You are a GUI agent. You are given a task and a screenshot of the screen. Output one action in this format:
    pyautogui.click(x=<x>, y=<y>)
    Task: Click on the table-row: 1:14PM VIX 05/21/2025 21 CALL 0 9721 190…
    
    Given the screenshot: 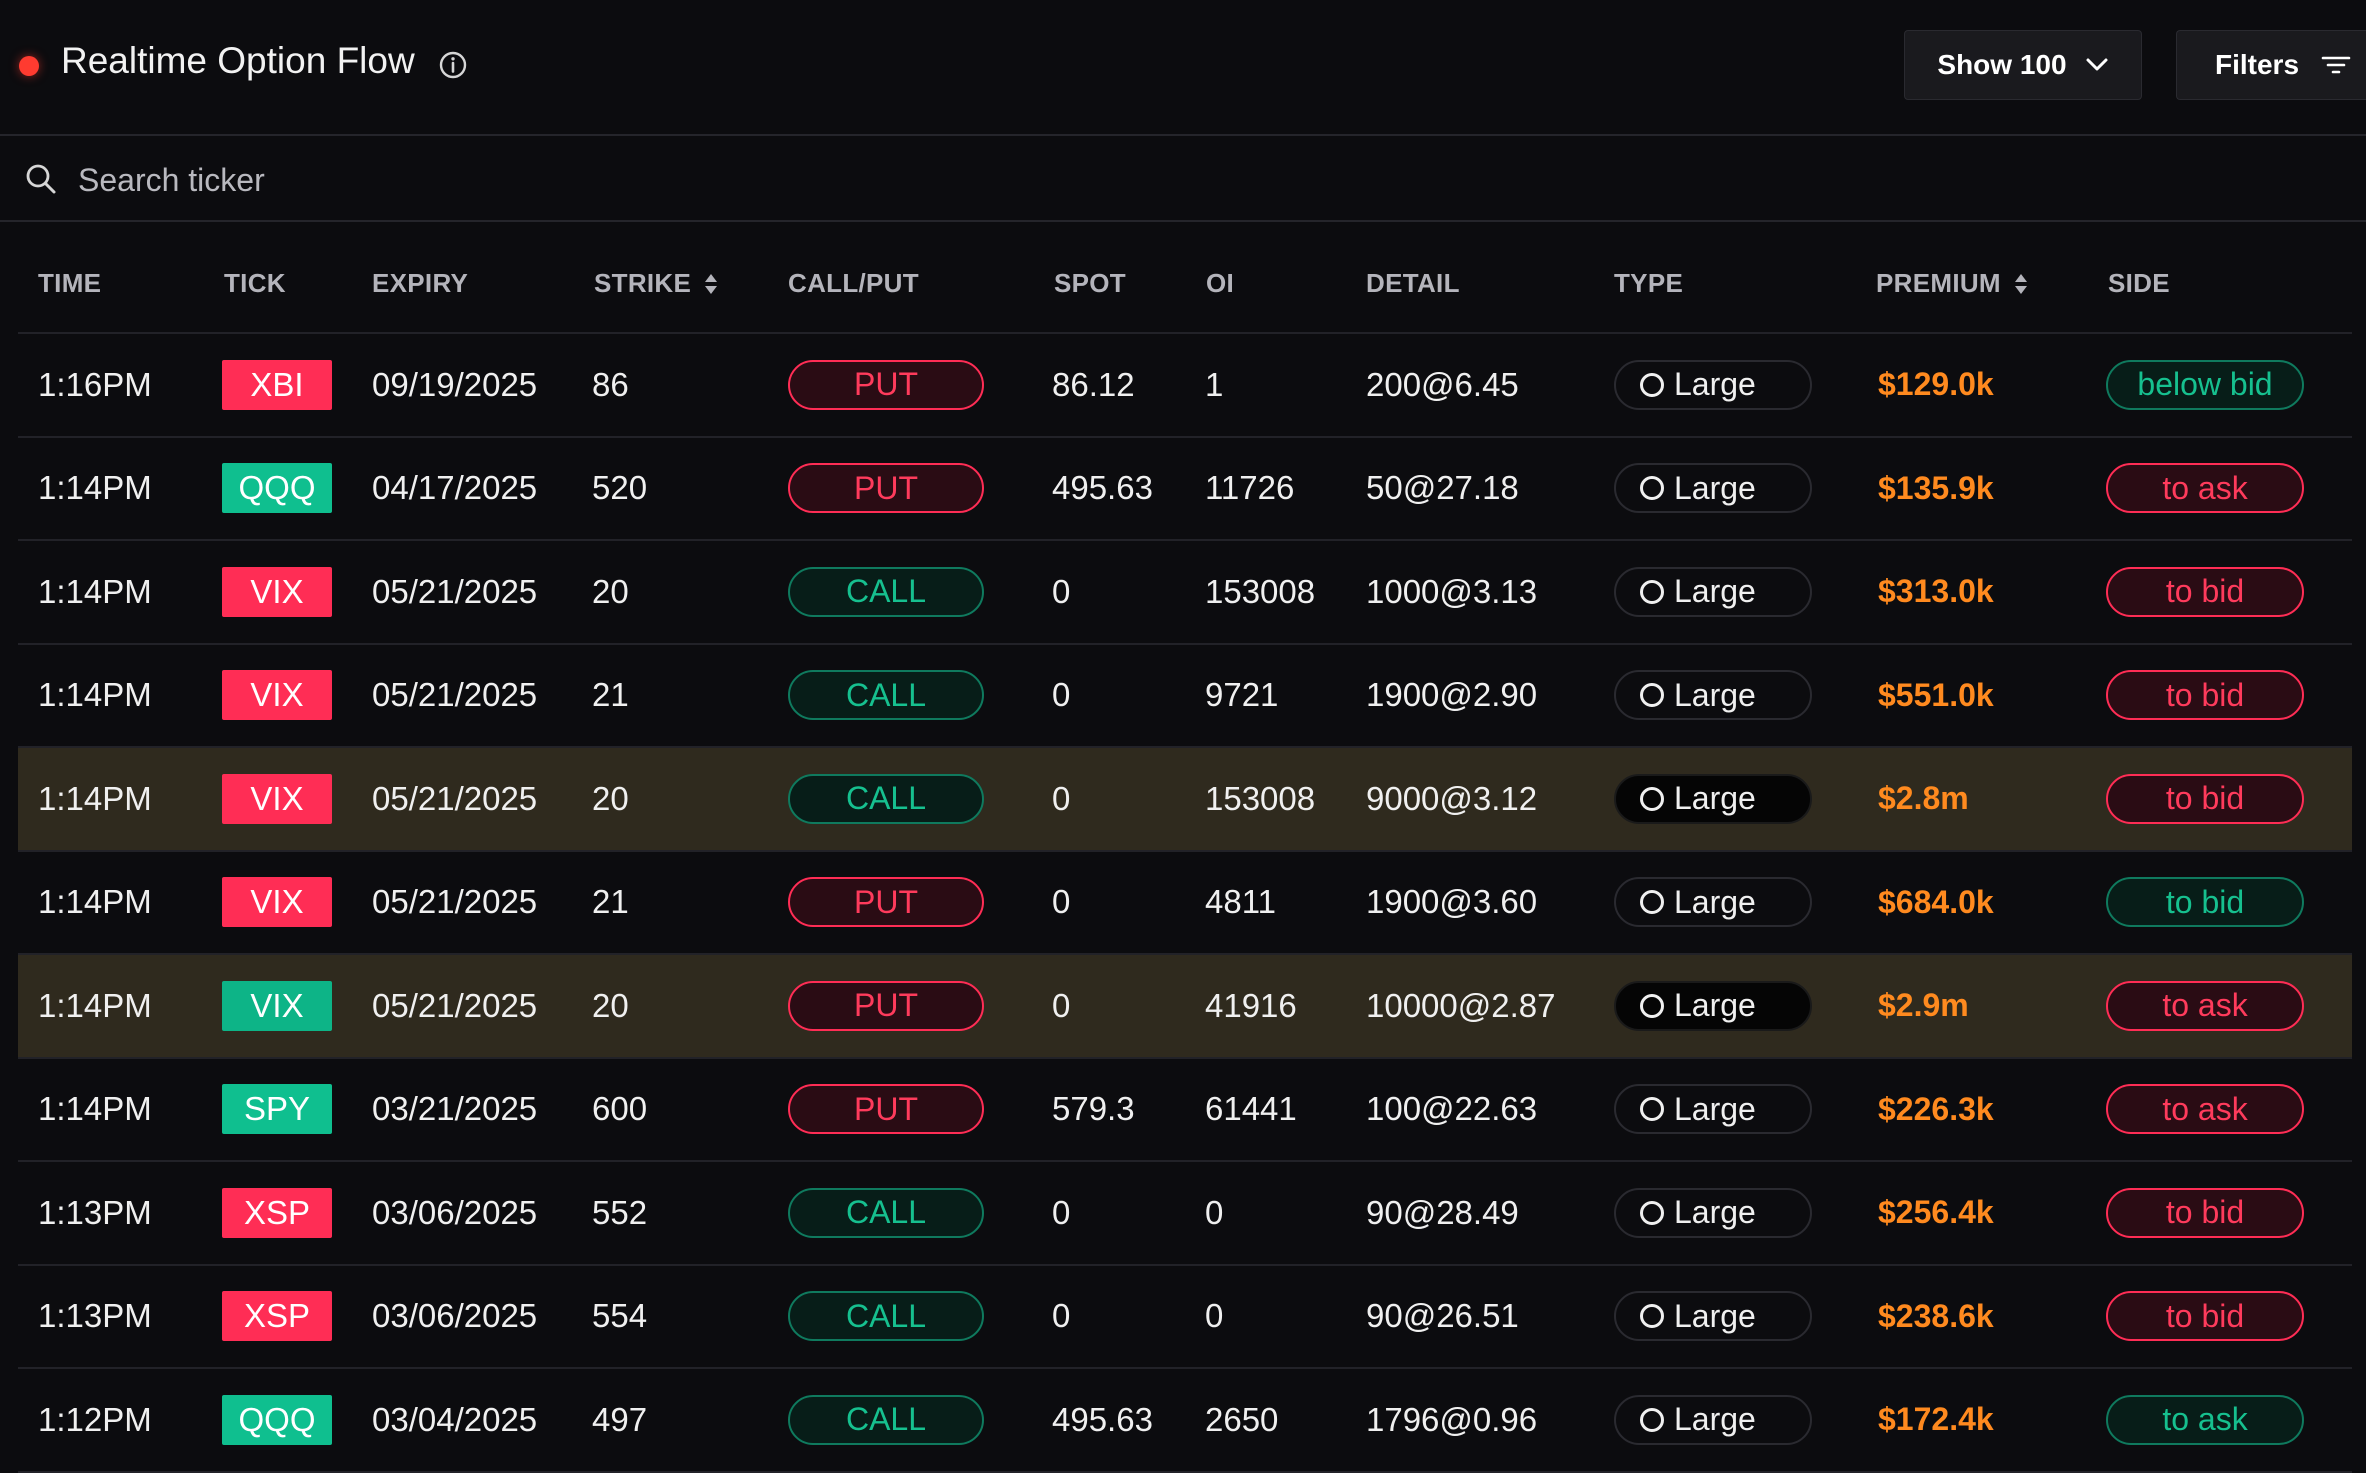 What is the action you would take?
    pyautogui.click(x=1185, y=696)
    